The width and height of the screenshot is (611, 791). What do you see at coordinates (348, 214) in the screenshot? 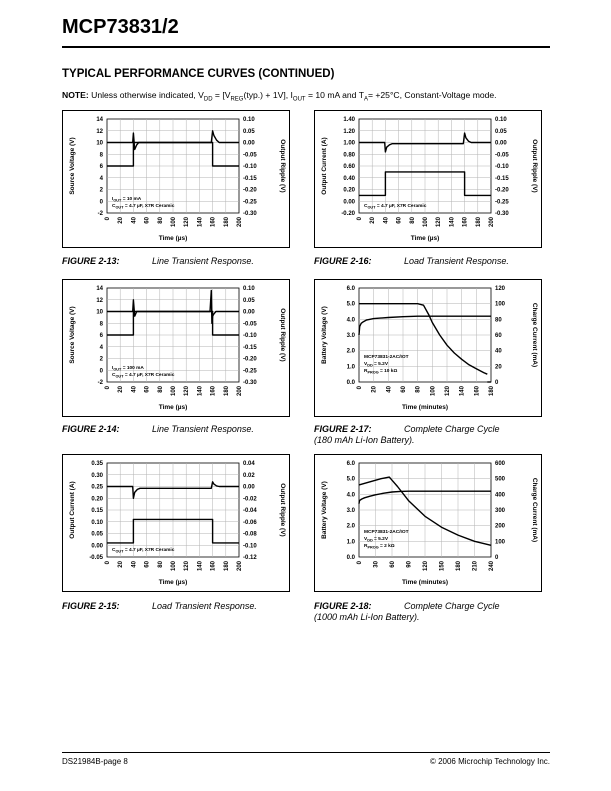
I see `y-tick-label: -0.20` at bounding box center [348, 214].